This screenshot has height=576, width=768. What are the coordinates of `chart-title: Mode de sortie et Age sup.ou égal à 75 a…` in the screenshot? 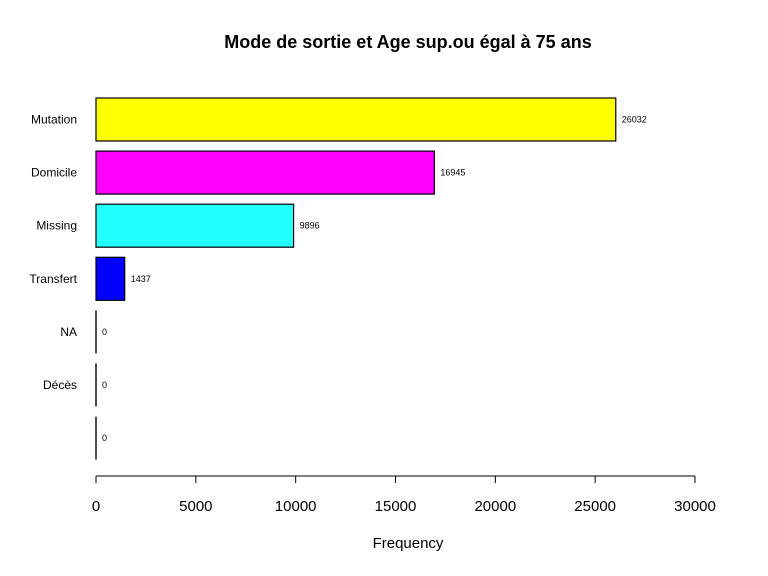 It's located at (408, 42).